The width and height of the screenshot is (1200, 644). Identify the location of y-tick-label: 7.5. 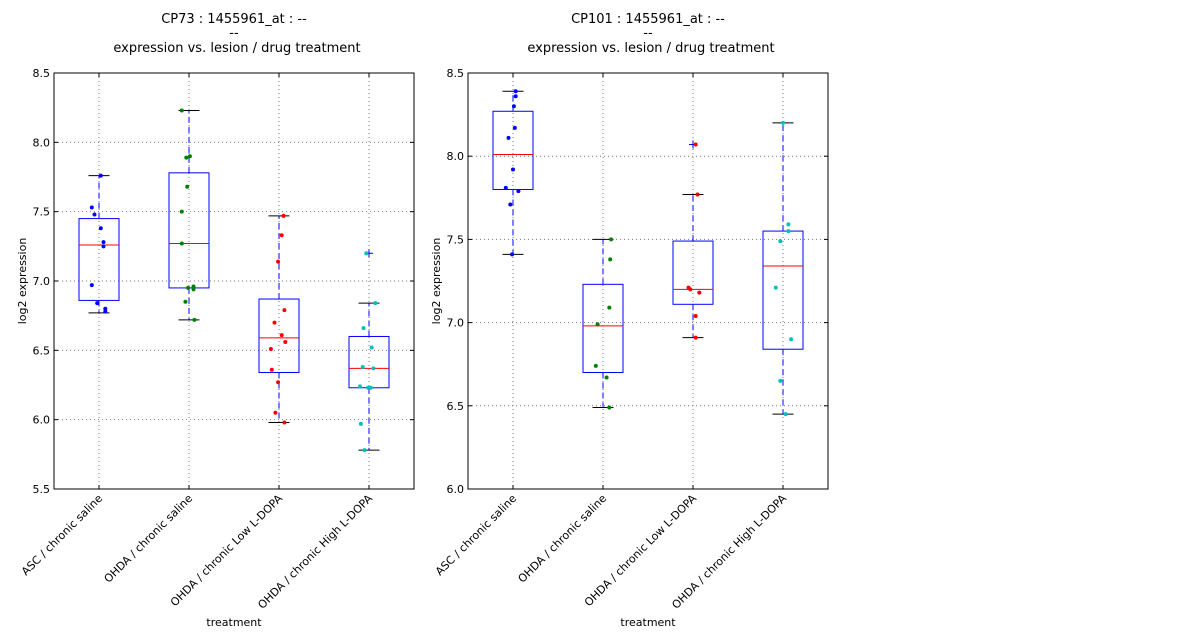
(456, 239).